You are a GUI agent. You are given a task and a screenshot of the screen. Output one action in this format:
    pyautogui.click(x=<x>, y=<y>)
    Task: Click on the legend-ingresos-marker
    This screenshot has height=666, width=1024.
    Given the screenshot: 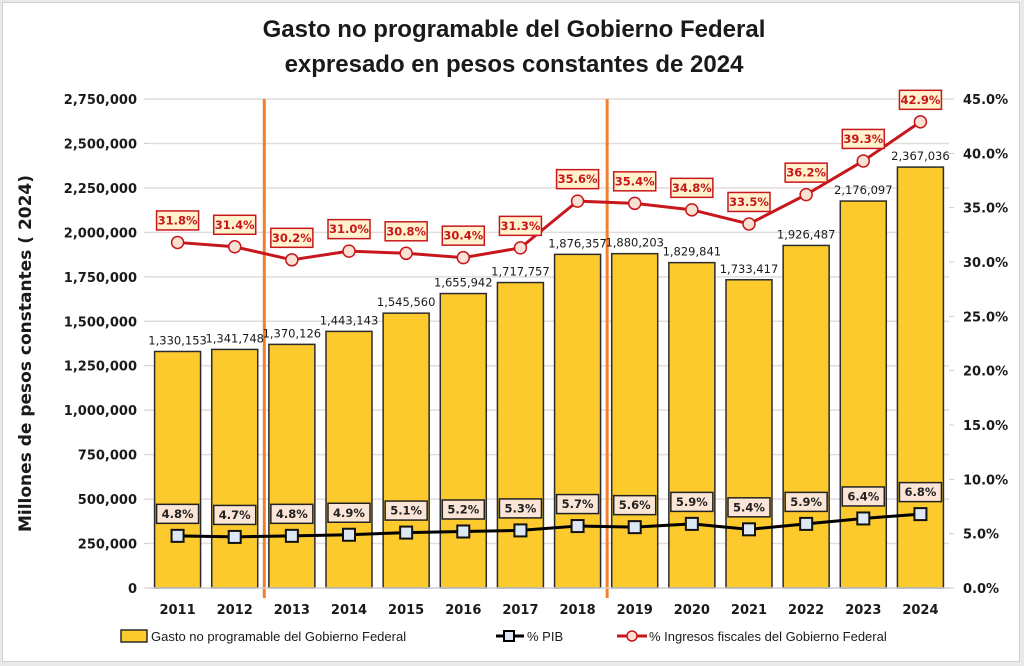 What is the action you would take?
    pyautogui.click(x=632, y=636)
    